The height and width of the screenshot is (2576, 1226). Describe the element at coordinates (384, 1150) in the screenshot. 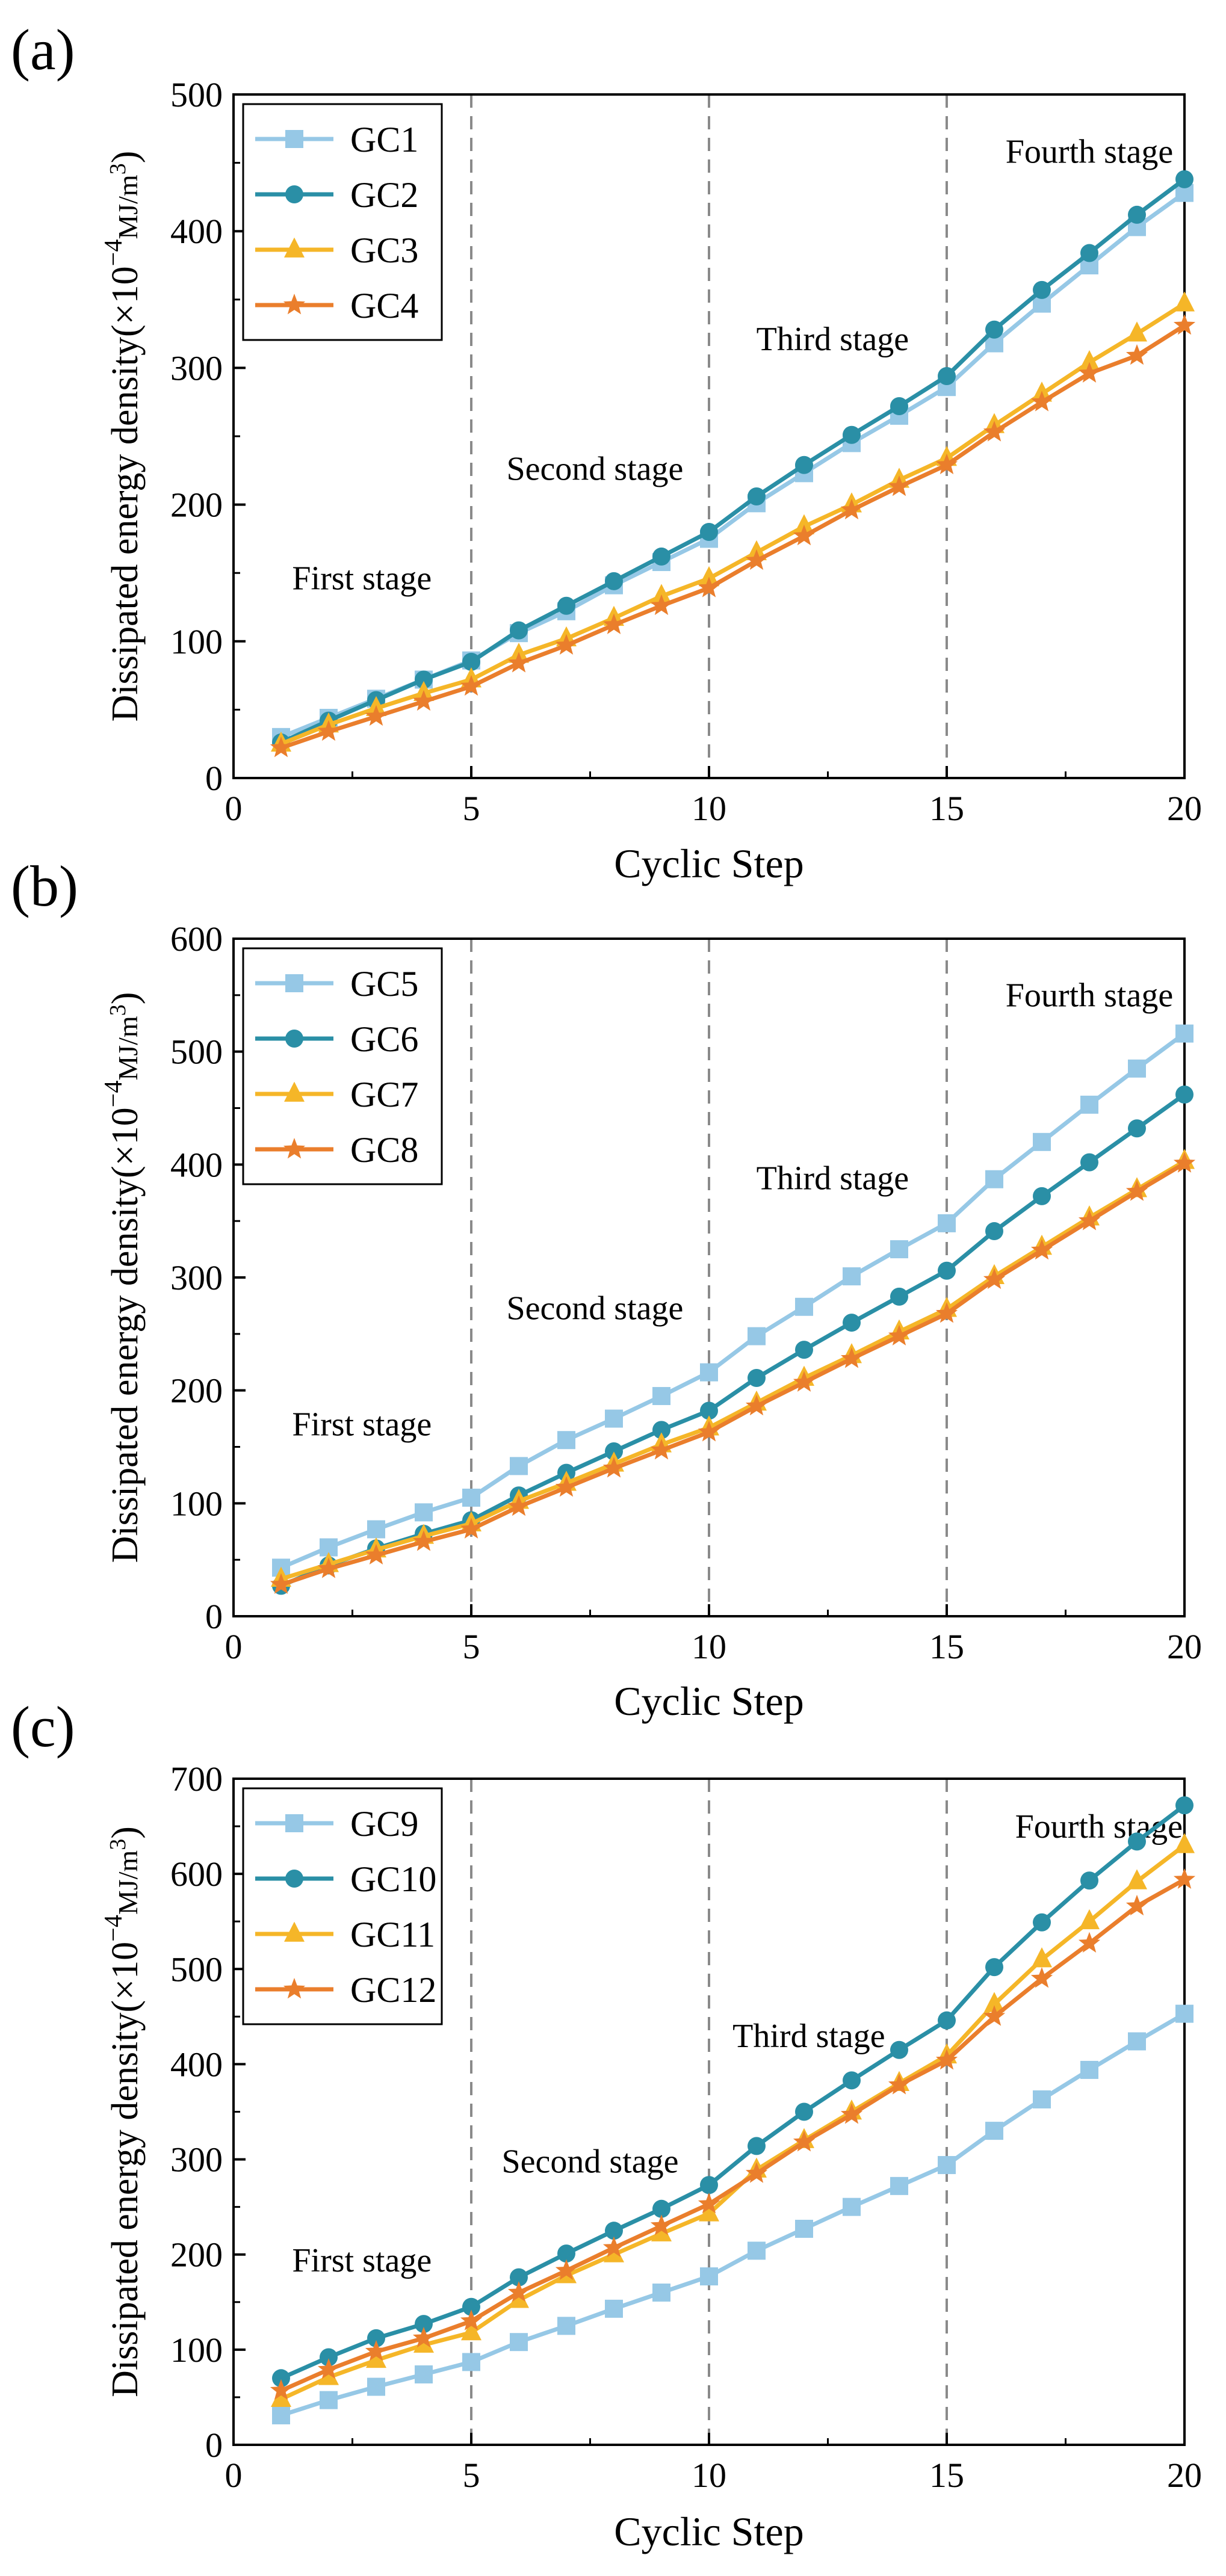

I see `legend-label: GC8` at that location.